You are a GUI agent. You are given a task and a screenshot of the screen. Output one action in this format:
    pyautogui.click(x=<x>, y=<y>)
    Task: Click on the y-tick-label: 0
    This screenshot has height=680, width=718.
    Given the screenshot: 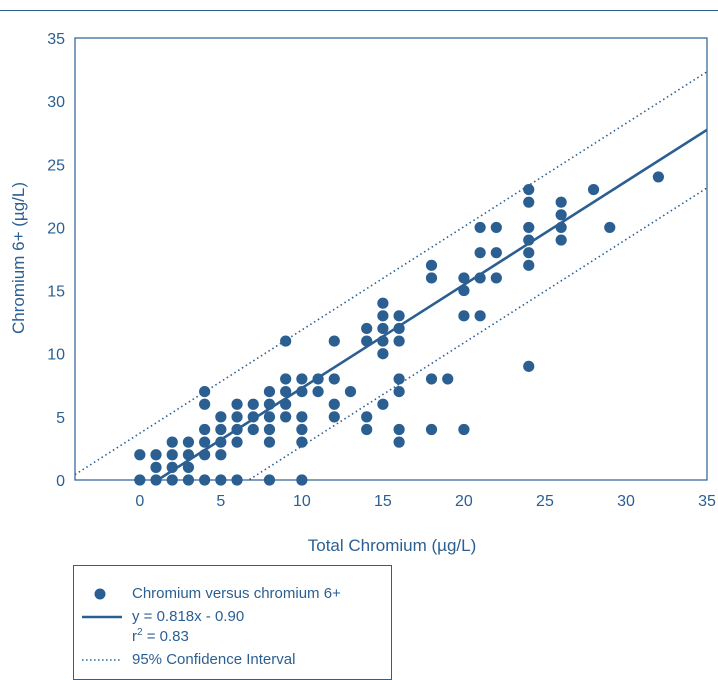 What is the action you would take?
    pyautogui.click(x=60, y=481)
    